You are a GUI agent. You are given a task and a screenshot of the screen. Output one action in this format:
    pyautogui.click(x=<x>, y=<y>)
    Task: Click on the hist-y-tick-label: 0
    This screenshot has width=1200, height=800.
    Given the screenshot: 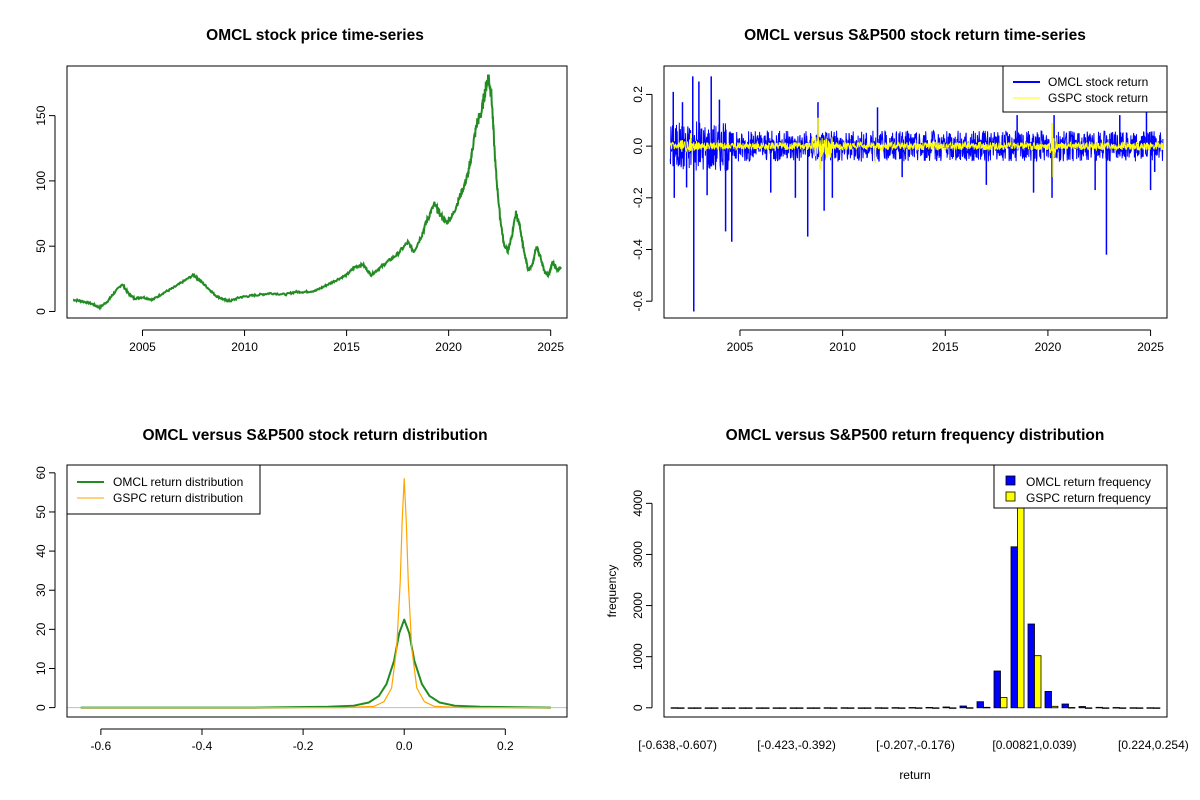 What is the action you would take?
    pyautogui.click(x=638, y=707)
    